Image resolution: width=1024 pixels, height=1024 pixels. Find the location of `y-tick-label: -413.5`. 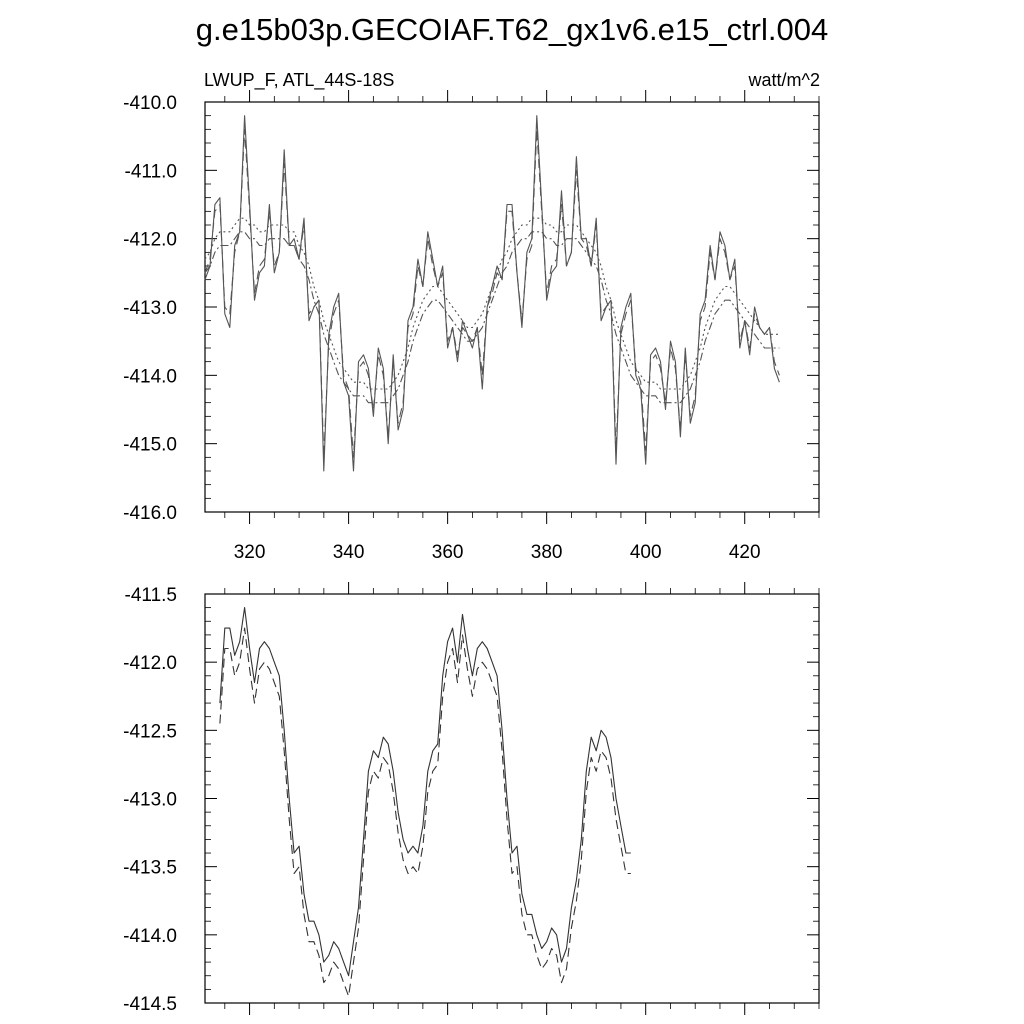

y-tick-label: -413.5 is located at coordinates (150, 868).